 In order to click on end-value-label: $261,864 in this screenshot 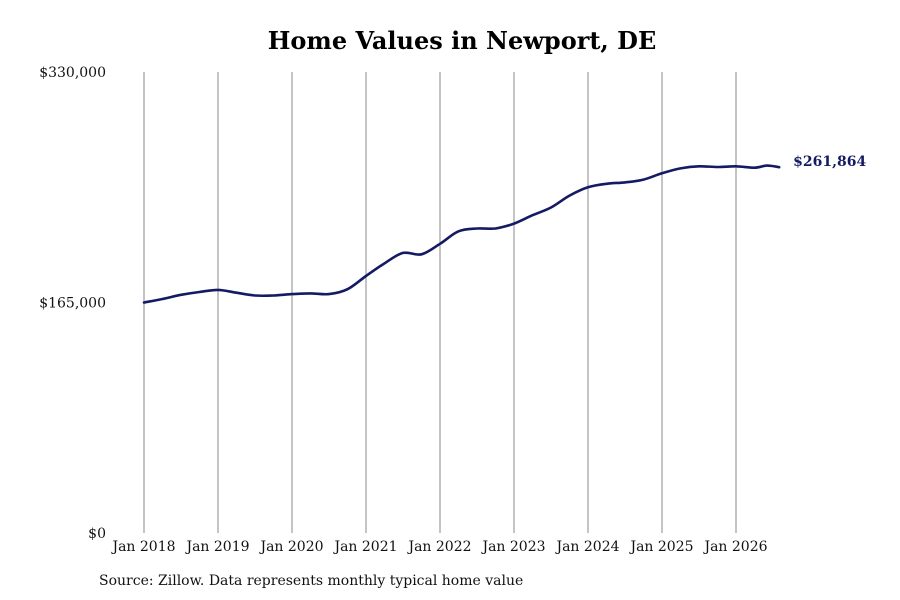, I will do `click(829, 162)`.